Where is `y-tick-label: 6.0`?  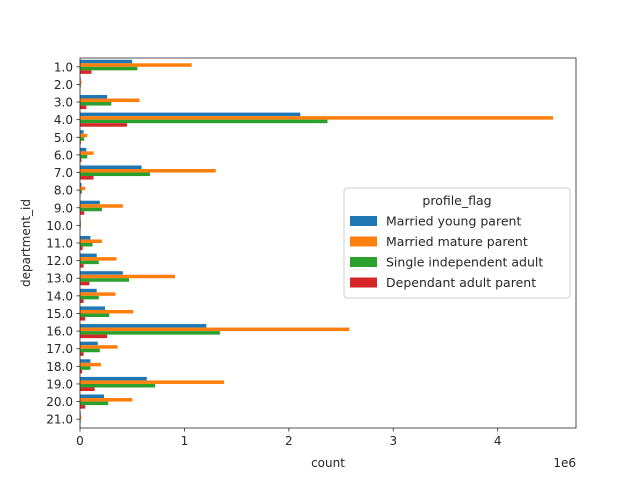 y-tick-label: 6.0 is located at coordinates (63, 155).